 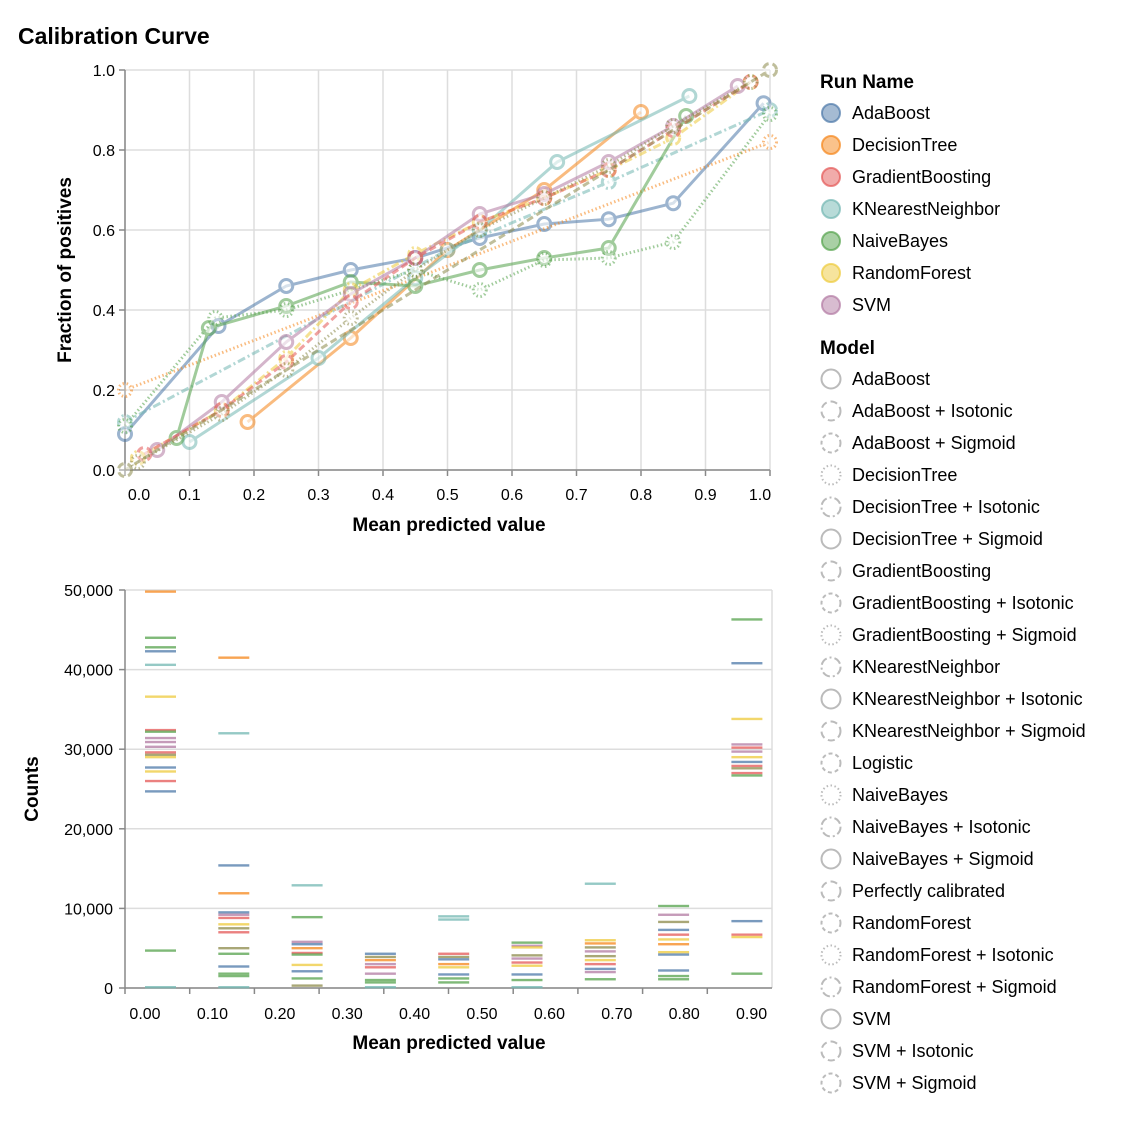 I want to click on x-tick-label: 0.8, so click(x=641, y=495).